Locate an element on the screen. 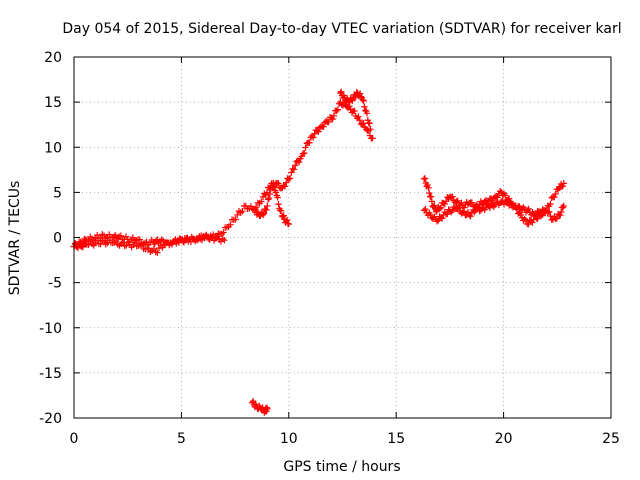 The height and width of the screenshot is (480, 640). y-tick-labels: -20 -15 -10 -5 0 5 10 15 20 is located at coordinates (50, 238).